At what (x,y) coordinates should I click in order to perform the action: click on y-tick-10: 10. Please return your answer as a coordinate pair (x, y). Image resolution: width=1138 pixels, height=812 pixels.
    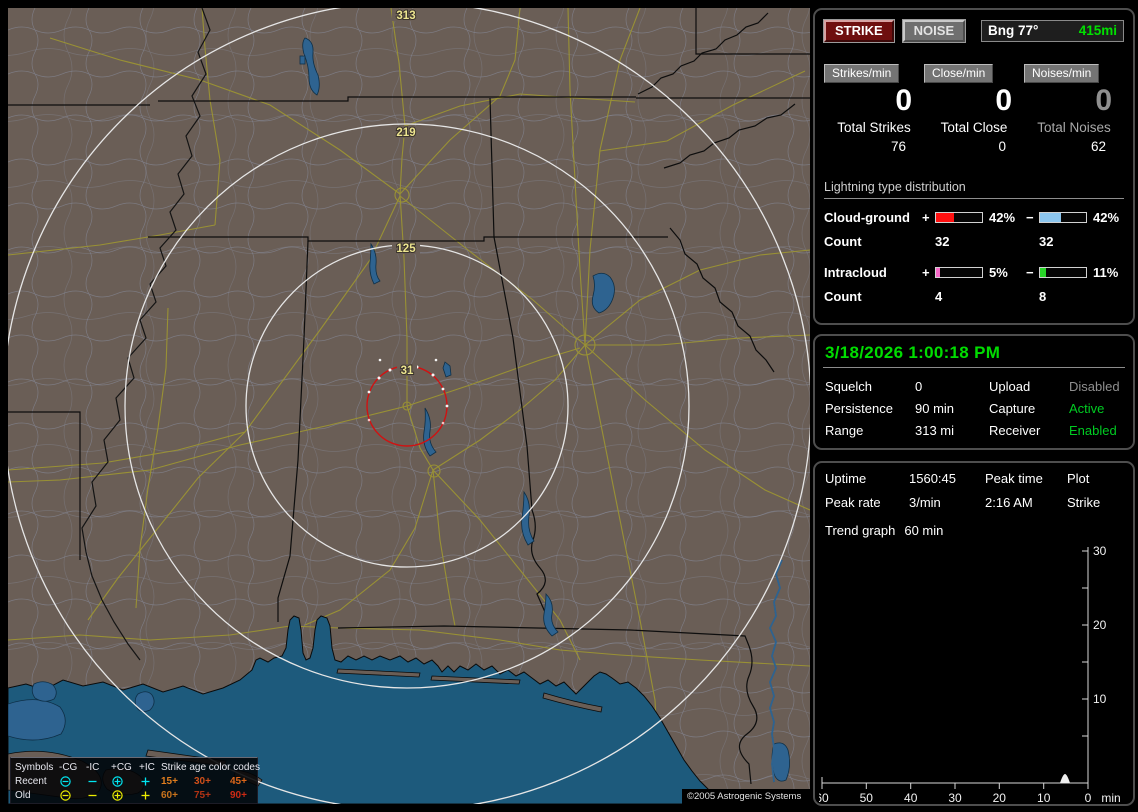
    Looking at the image, I should click on (1100, 699).